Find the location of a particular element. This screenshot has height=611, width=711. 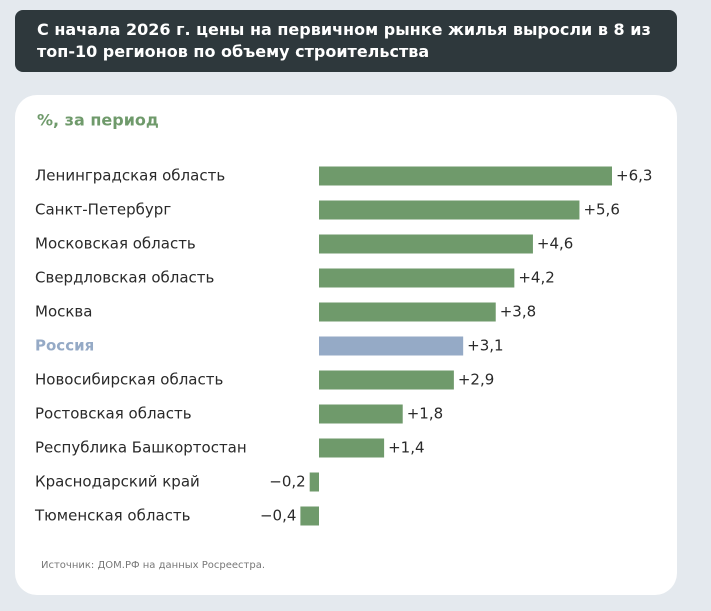

source-note: Источник: ДОМ.РФ на данных Росреестра. is located at coordinates (153, 565).